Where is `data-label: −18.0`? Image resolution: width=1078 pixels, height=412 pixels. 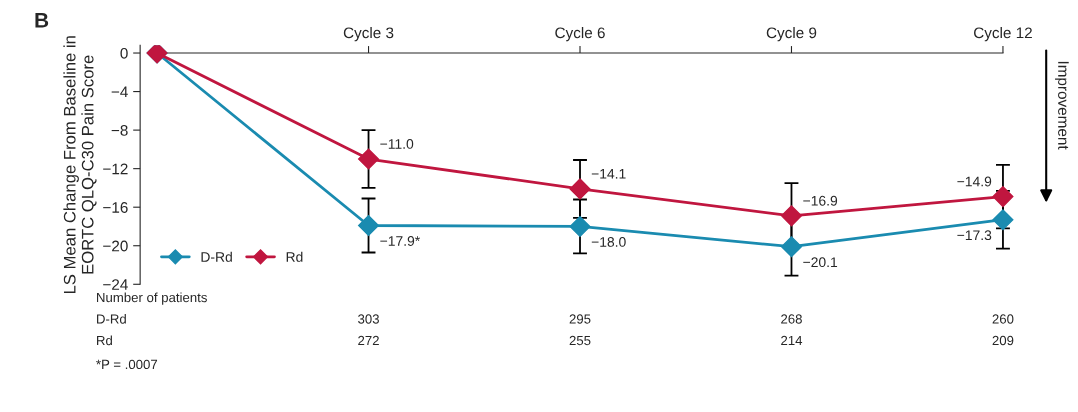 data-label: −18.0 is located at coordinates (608, 242).